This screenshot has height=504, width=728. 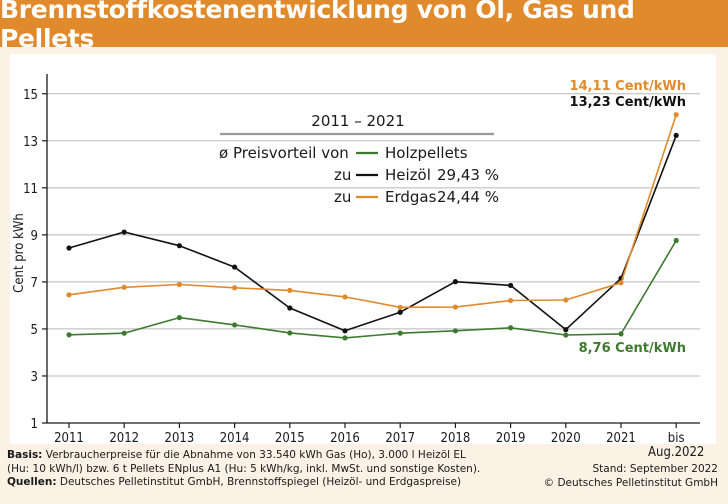 What do you see at coordinates (628, 86) in the screenshot?
I see `annotation-erdgas-end: 14,11 Cent/kWh` at bounding box center [628, 86].